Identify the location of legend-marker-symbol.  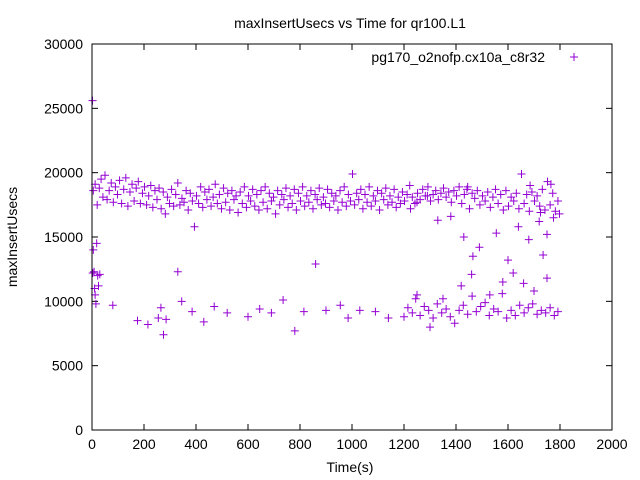
(574, 57).